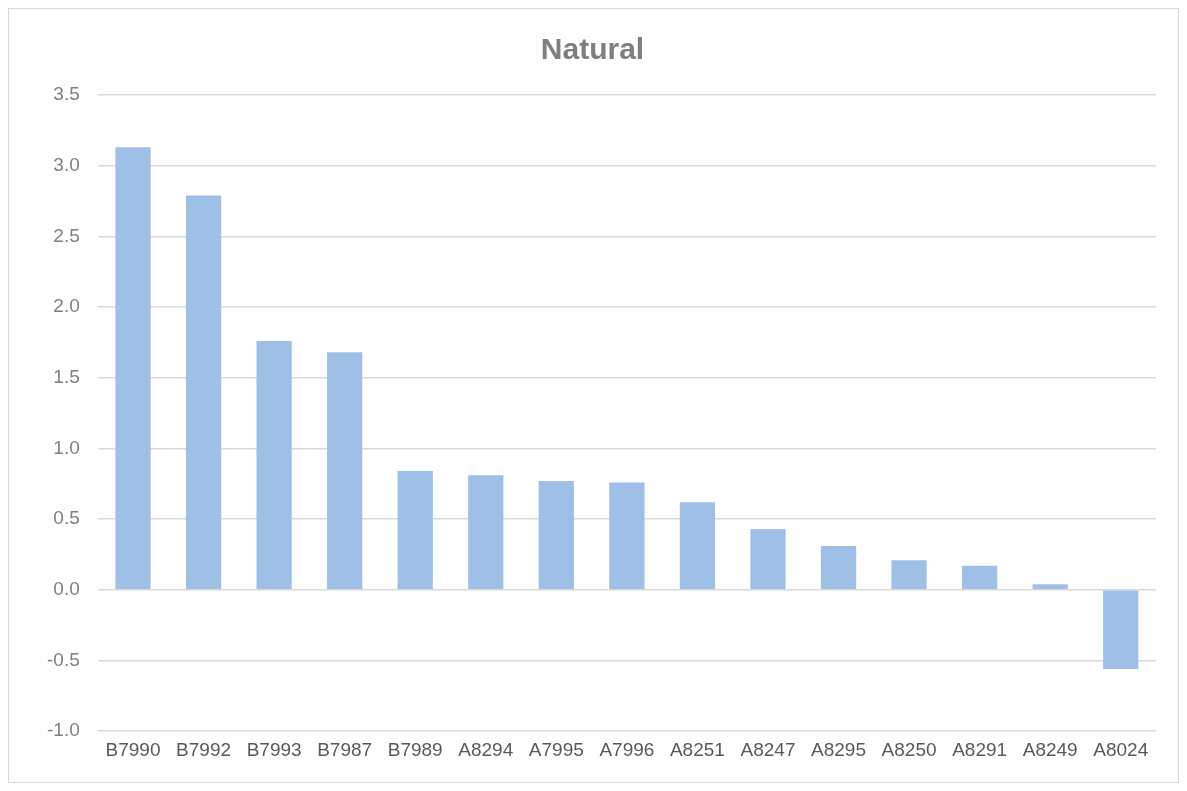  What do you see at coordinates (1050, 749) in the screenshot?
I see `x-tick-label: A8249` at bounding box center [1050, 749].